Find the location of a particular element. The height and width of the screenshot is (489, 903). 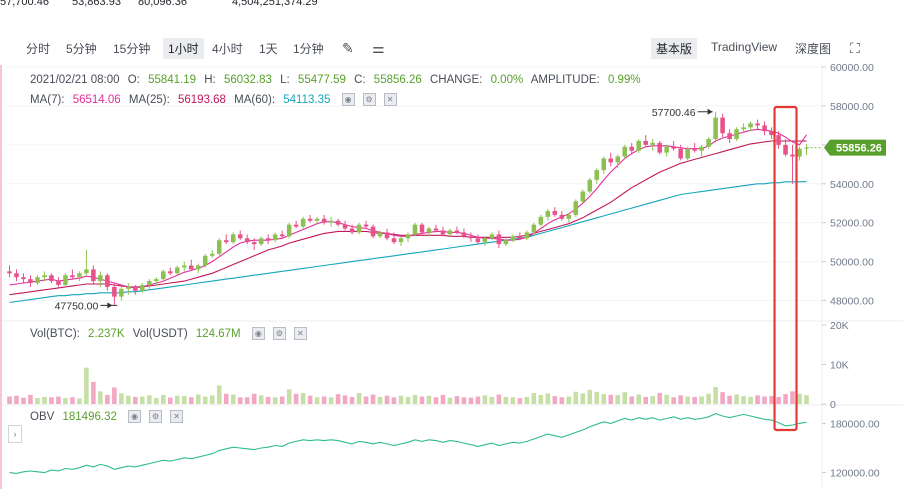

stat-24h-low: 53,863.93 is located at coordinates (96, 4).